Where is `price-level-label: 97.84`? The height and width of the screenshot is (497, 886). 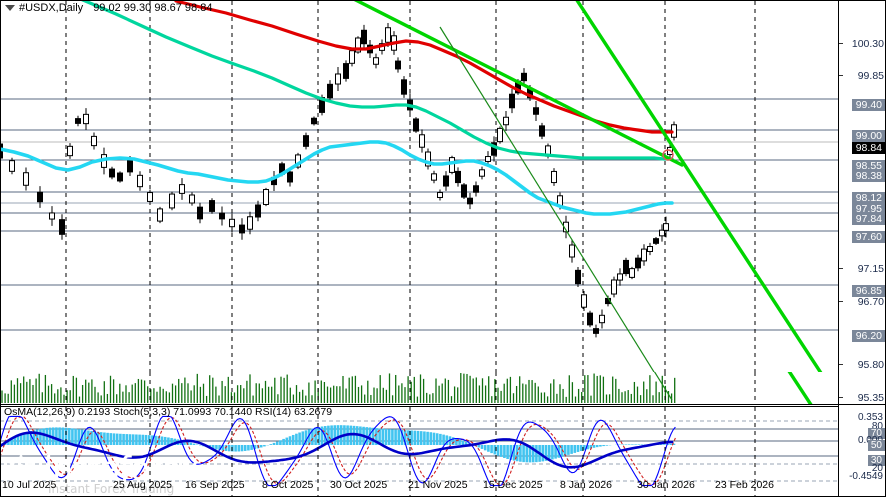
price-level-label: 97.84 is located at coordinates (868, 219).